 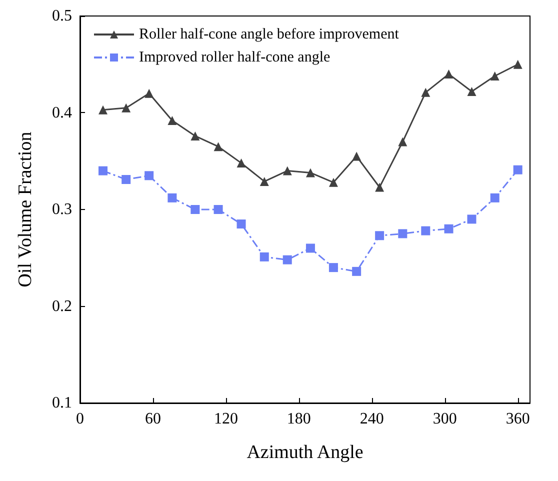 What do you see at coordinates (62, 306) in the screenshot?
I see `y-tick-label: 0.2` at bounding box center [62, 306].